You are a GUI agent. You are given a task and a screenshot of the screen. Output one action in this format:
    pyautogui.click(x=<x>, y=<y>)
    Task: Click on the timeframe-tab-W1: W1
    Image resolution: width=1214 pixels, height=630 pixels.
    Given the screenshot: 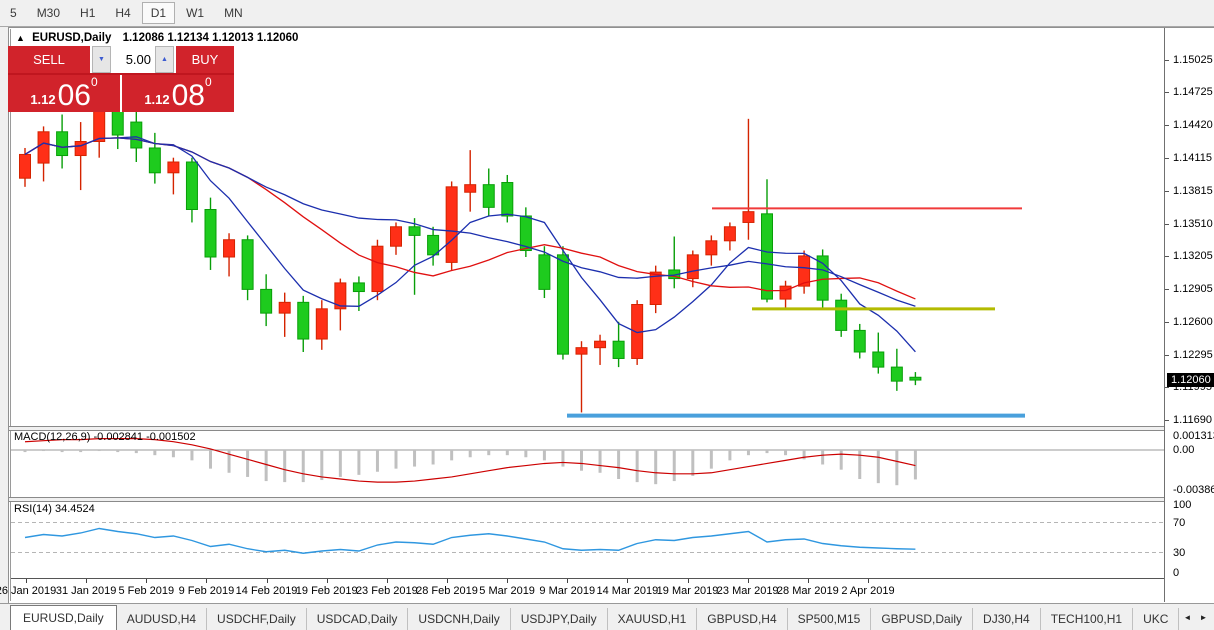 What is the action you would take?
    pyautogui.click(x=195, y=13)
    